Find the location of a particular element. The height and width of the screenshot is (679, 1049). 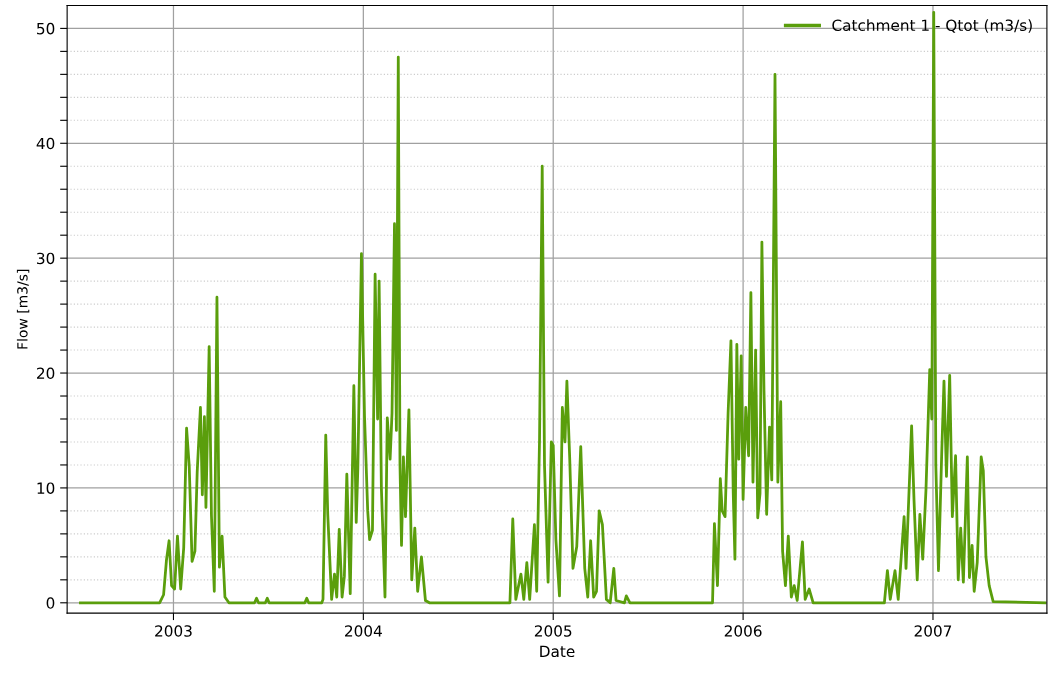

y-tick-label: 30 is located at coordinates (46, 258).